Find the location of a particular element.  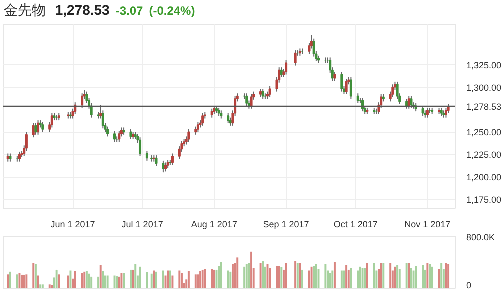

y-tick-label: 1,250.00 is located at coordinates (484, 133).